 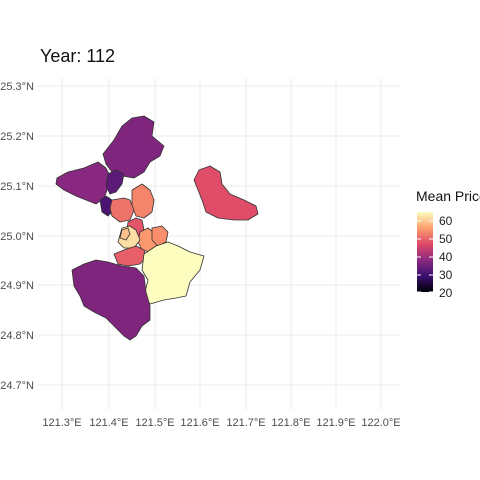 What do you see at coordinates (245, 423) in the screenshot?
I see `x-tick-label: 121.7°E` at bounding box center [245, 423].